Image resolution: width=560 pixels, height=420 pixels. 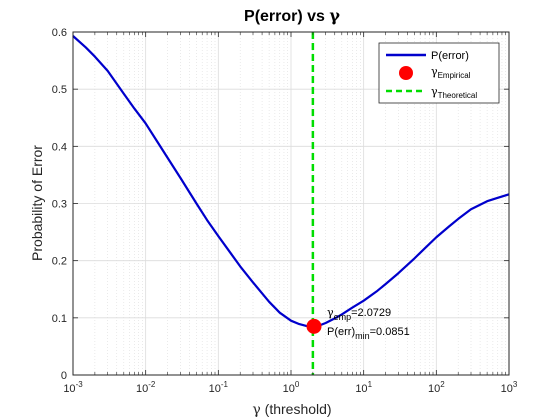 I want to click on x-tick-labels: 10⁻³ 10⁻² 10⁻¹ 10⁰ 10¹ 10² 10³, so click(x=290, y=387).